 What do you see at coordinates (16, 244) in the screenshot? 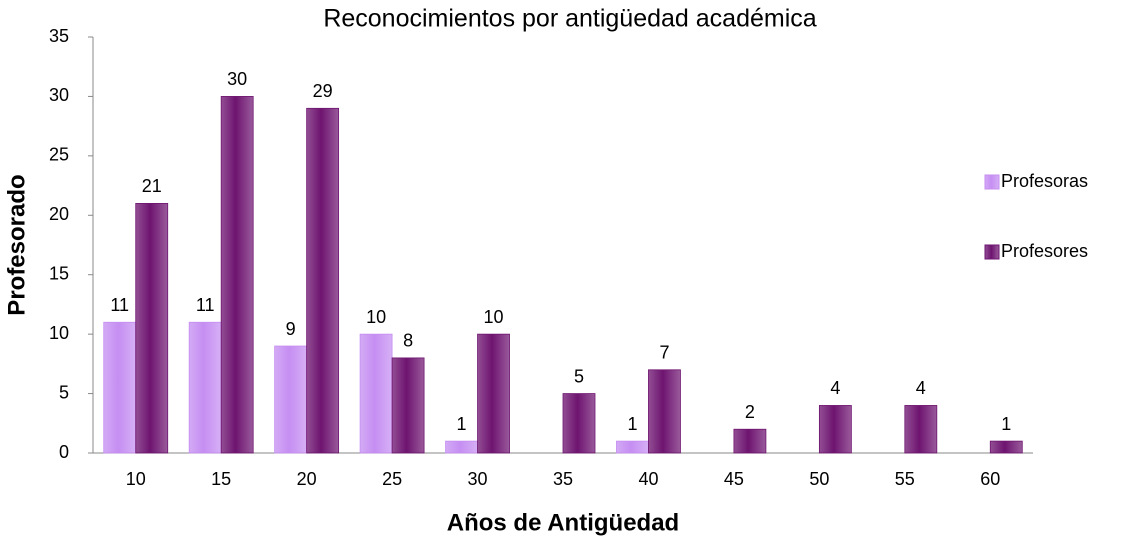
I see `y-axis-label: Profesorado` at bounding box center [16, 244].